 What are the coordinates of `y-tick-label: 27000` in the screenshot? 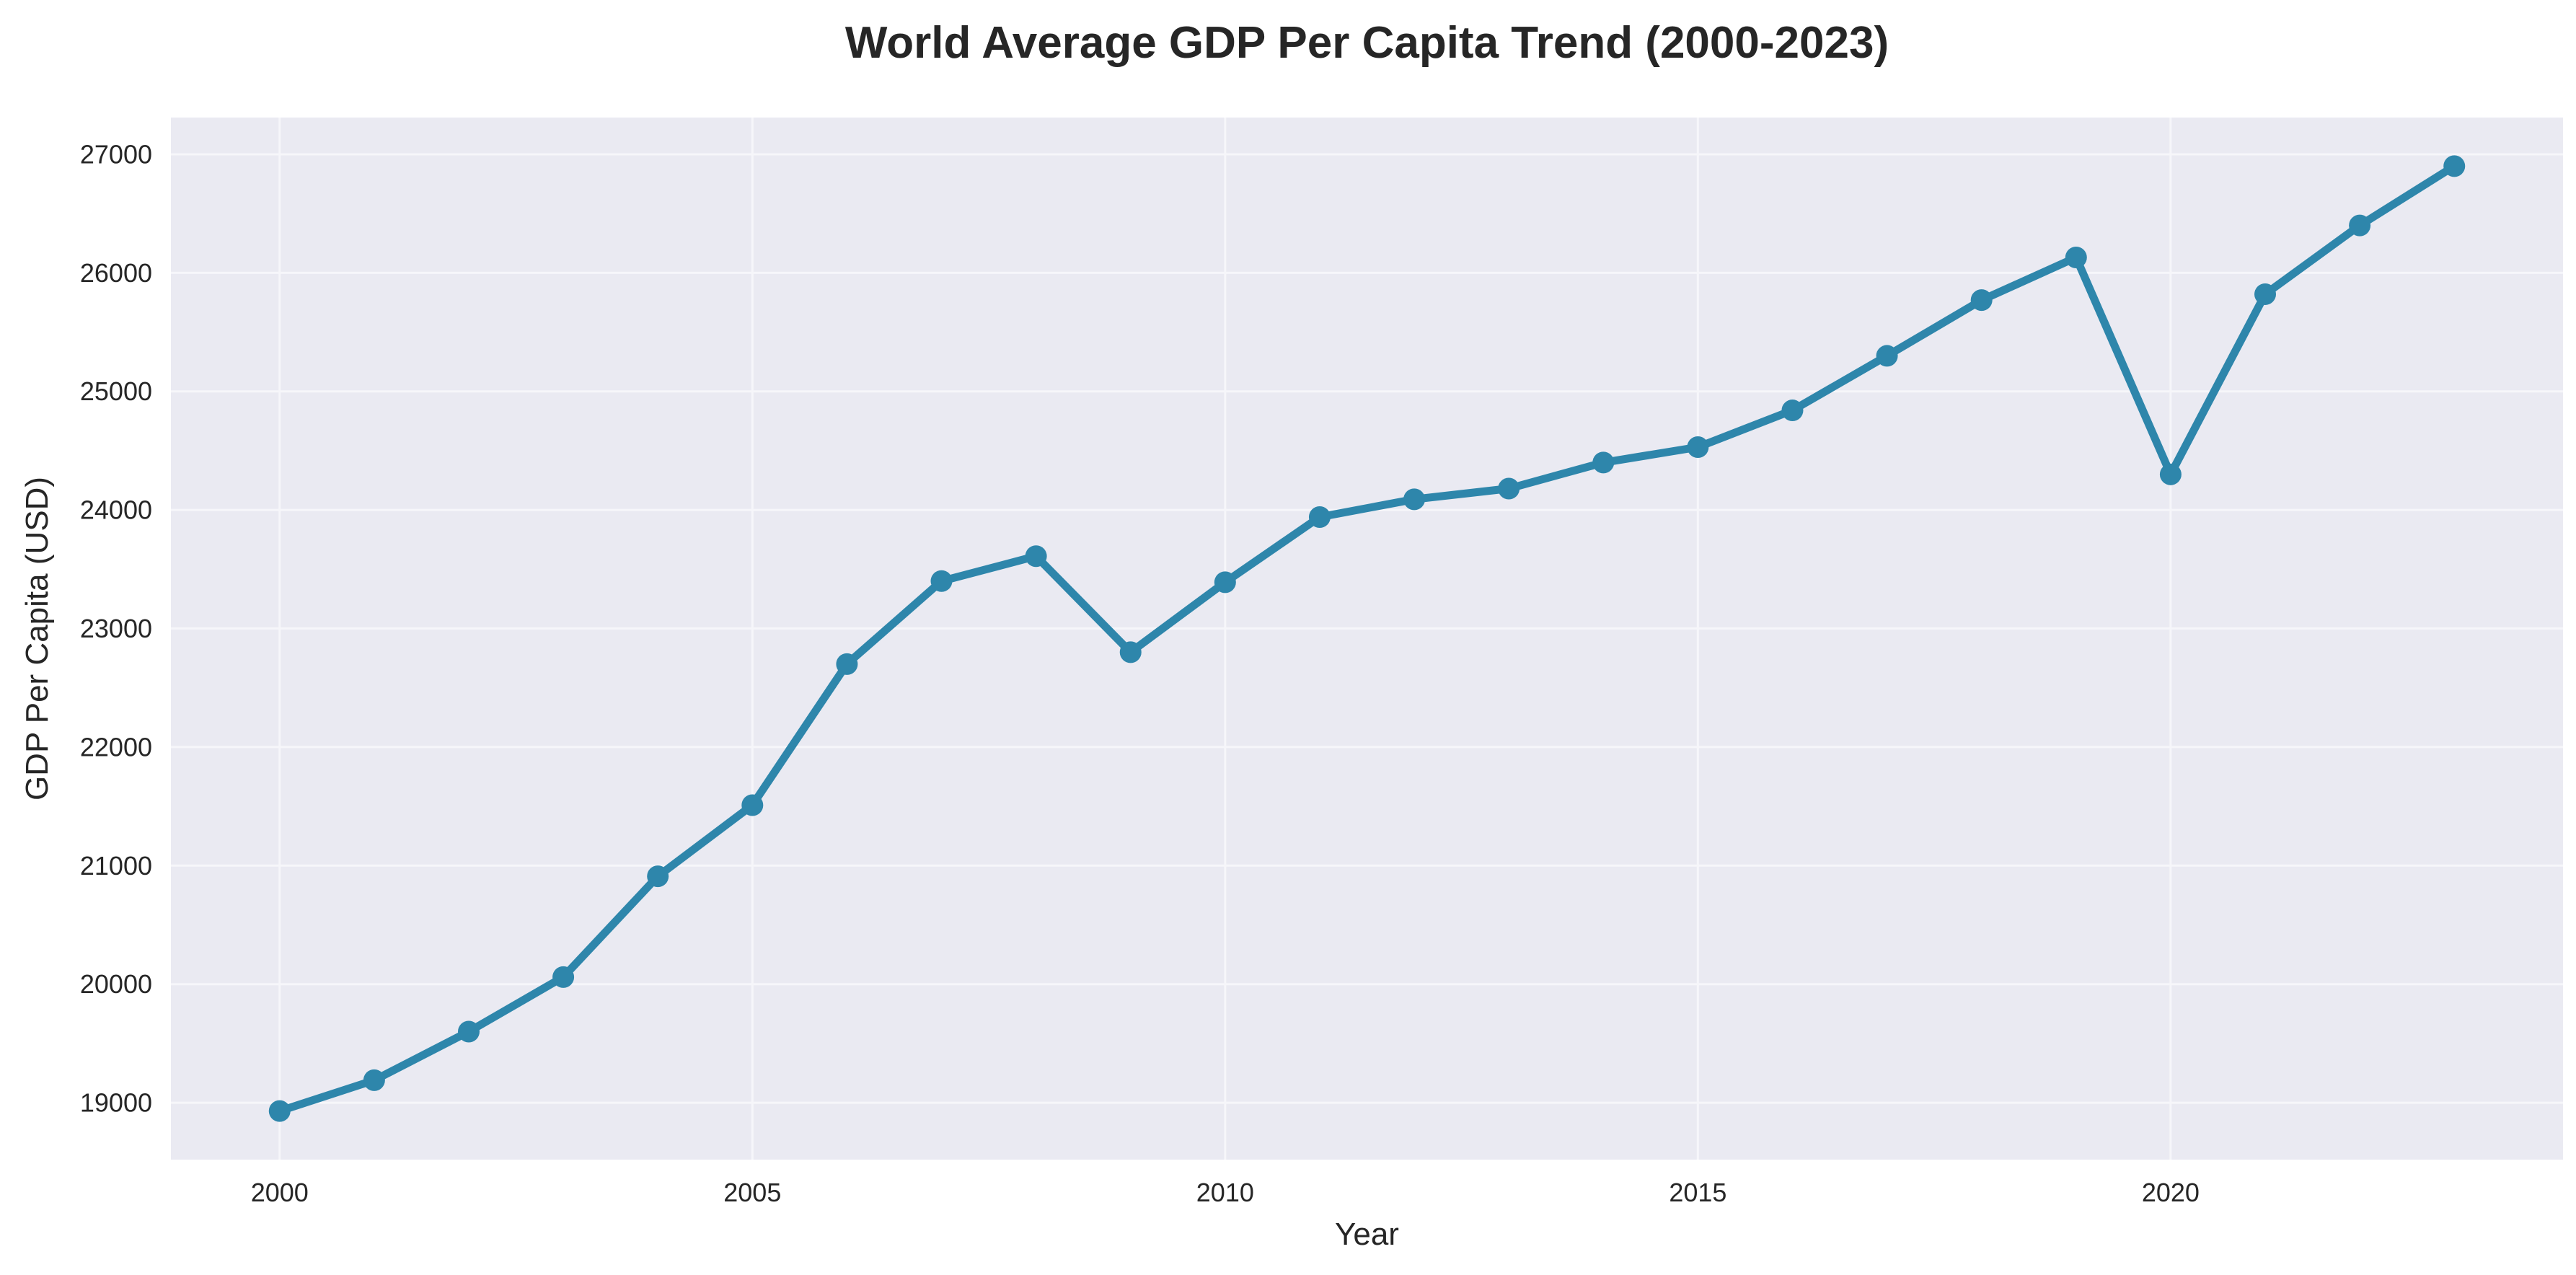 It's located at (116, 154).